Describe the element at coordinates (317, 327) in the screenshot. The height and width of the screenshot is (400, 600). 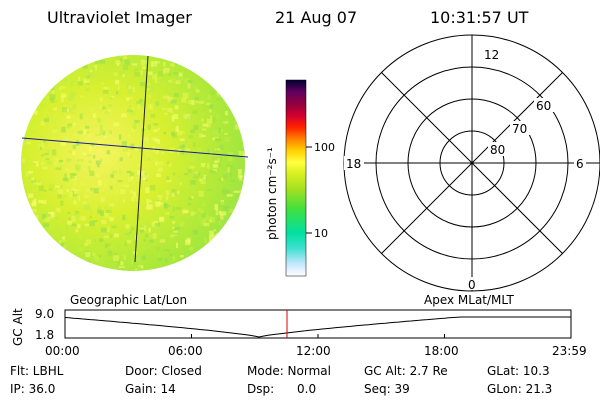
I see `altitude-curve` at that location.